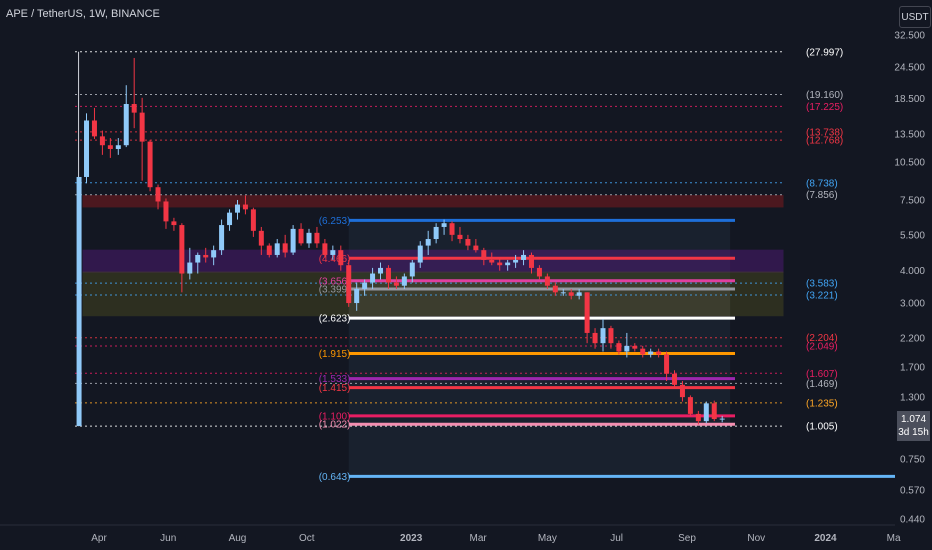 Image resolution: width=932 pixels, height=550 pixels. I want to click on level-label: (12.768), so click(824, 141).